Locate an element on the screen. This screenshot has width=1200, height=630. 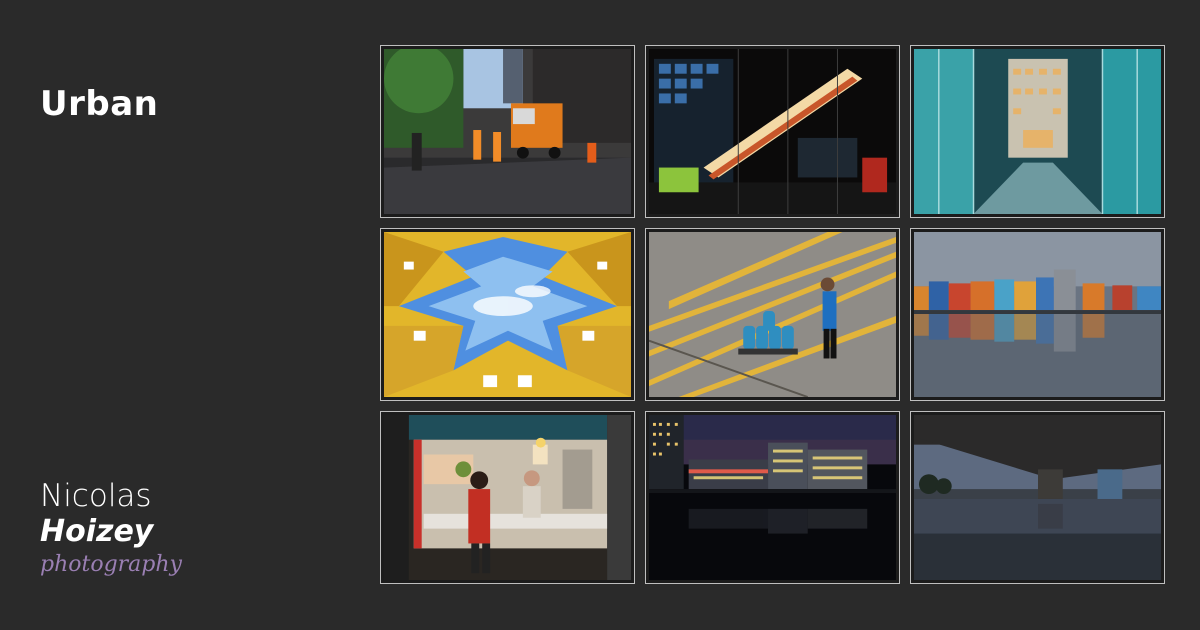
street-construction-photo is located at coordinates (507, 131).